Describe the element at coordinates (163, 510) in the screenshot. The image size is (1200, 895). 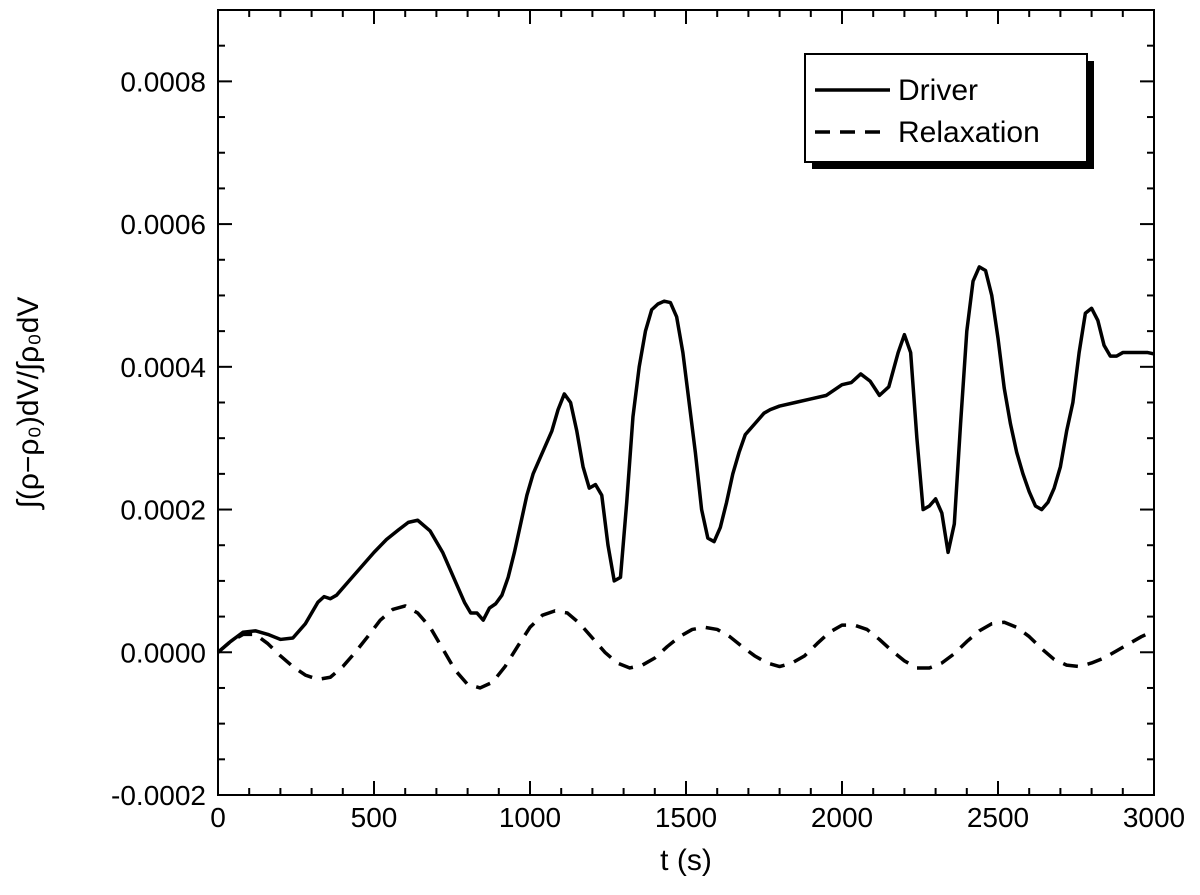
I see `y-tick-label: 0.0002` at that location.